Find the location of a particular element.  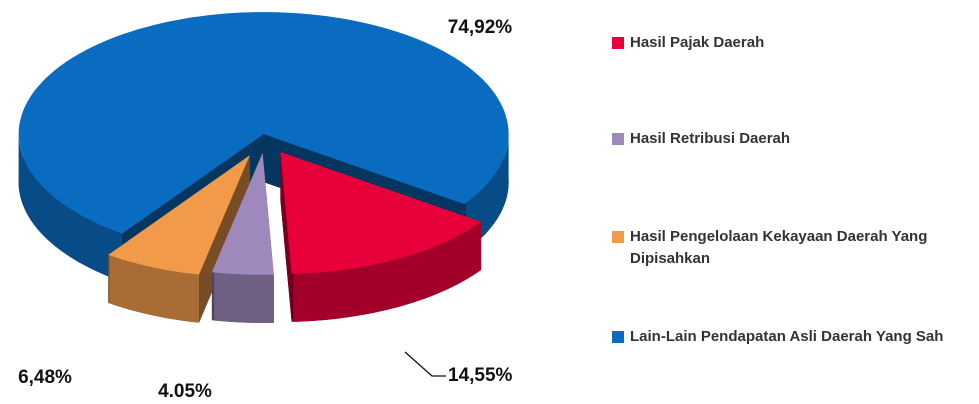

leader-line is located at coordinates (425, 364).